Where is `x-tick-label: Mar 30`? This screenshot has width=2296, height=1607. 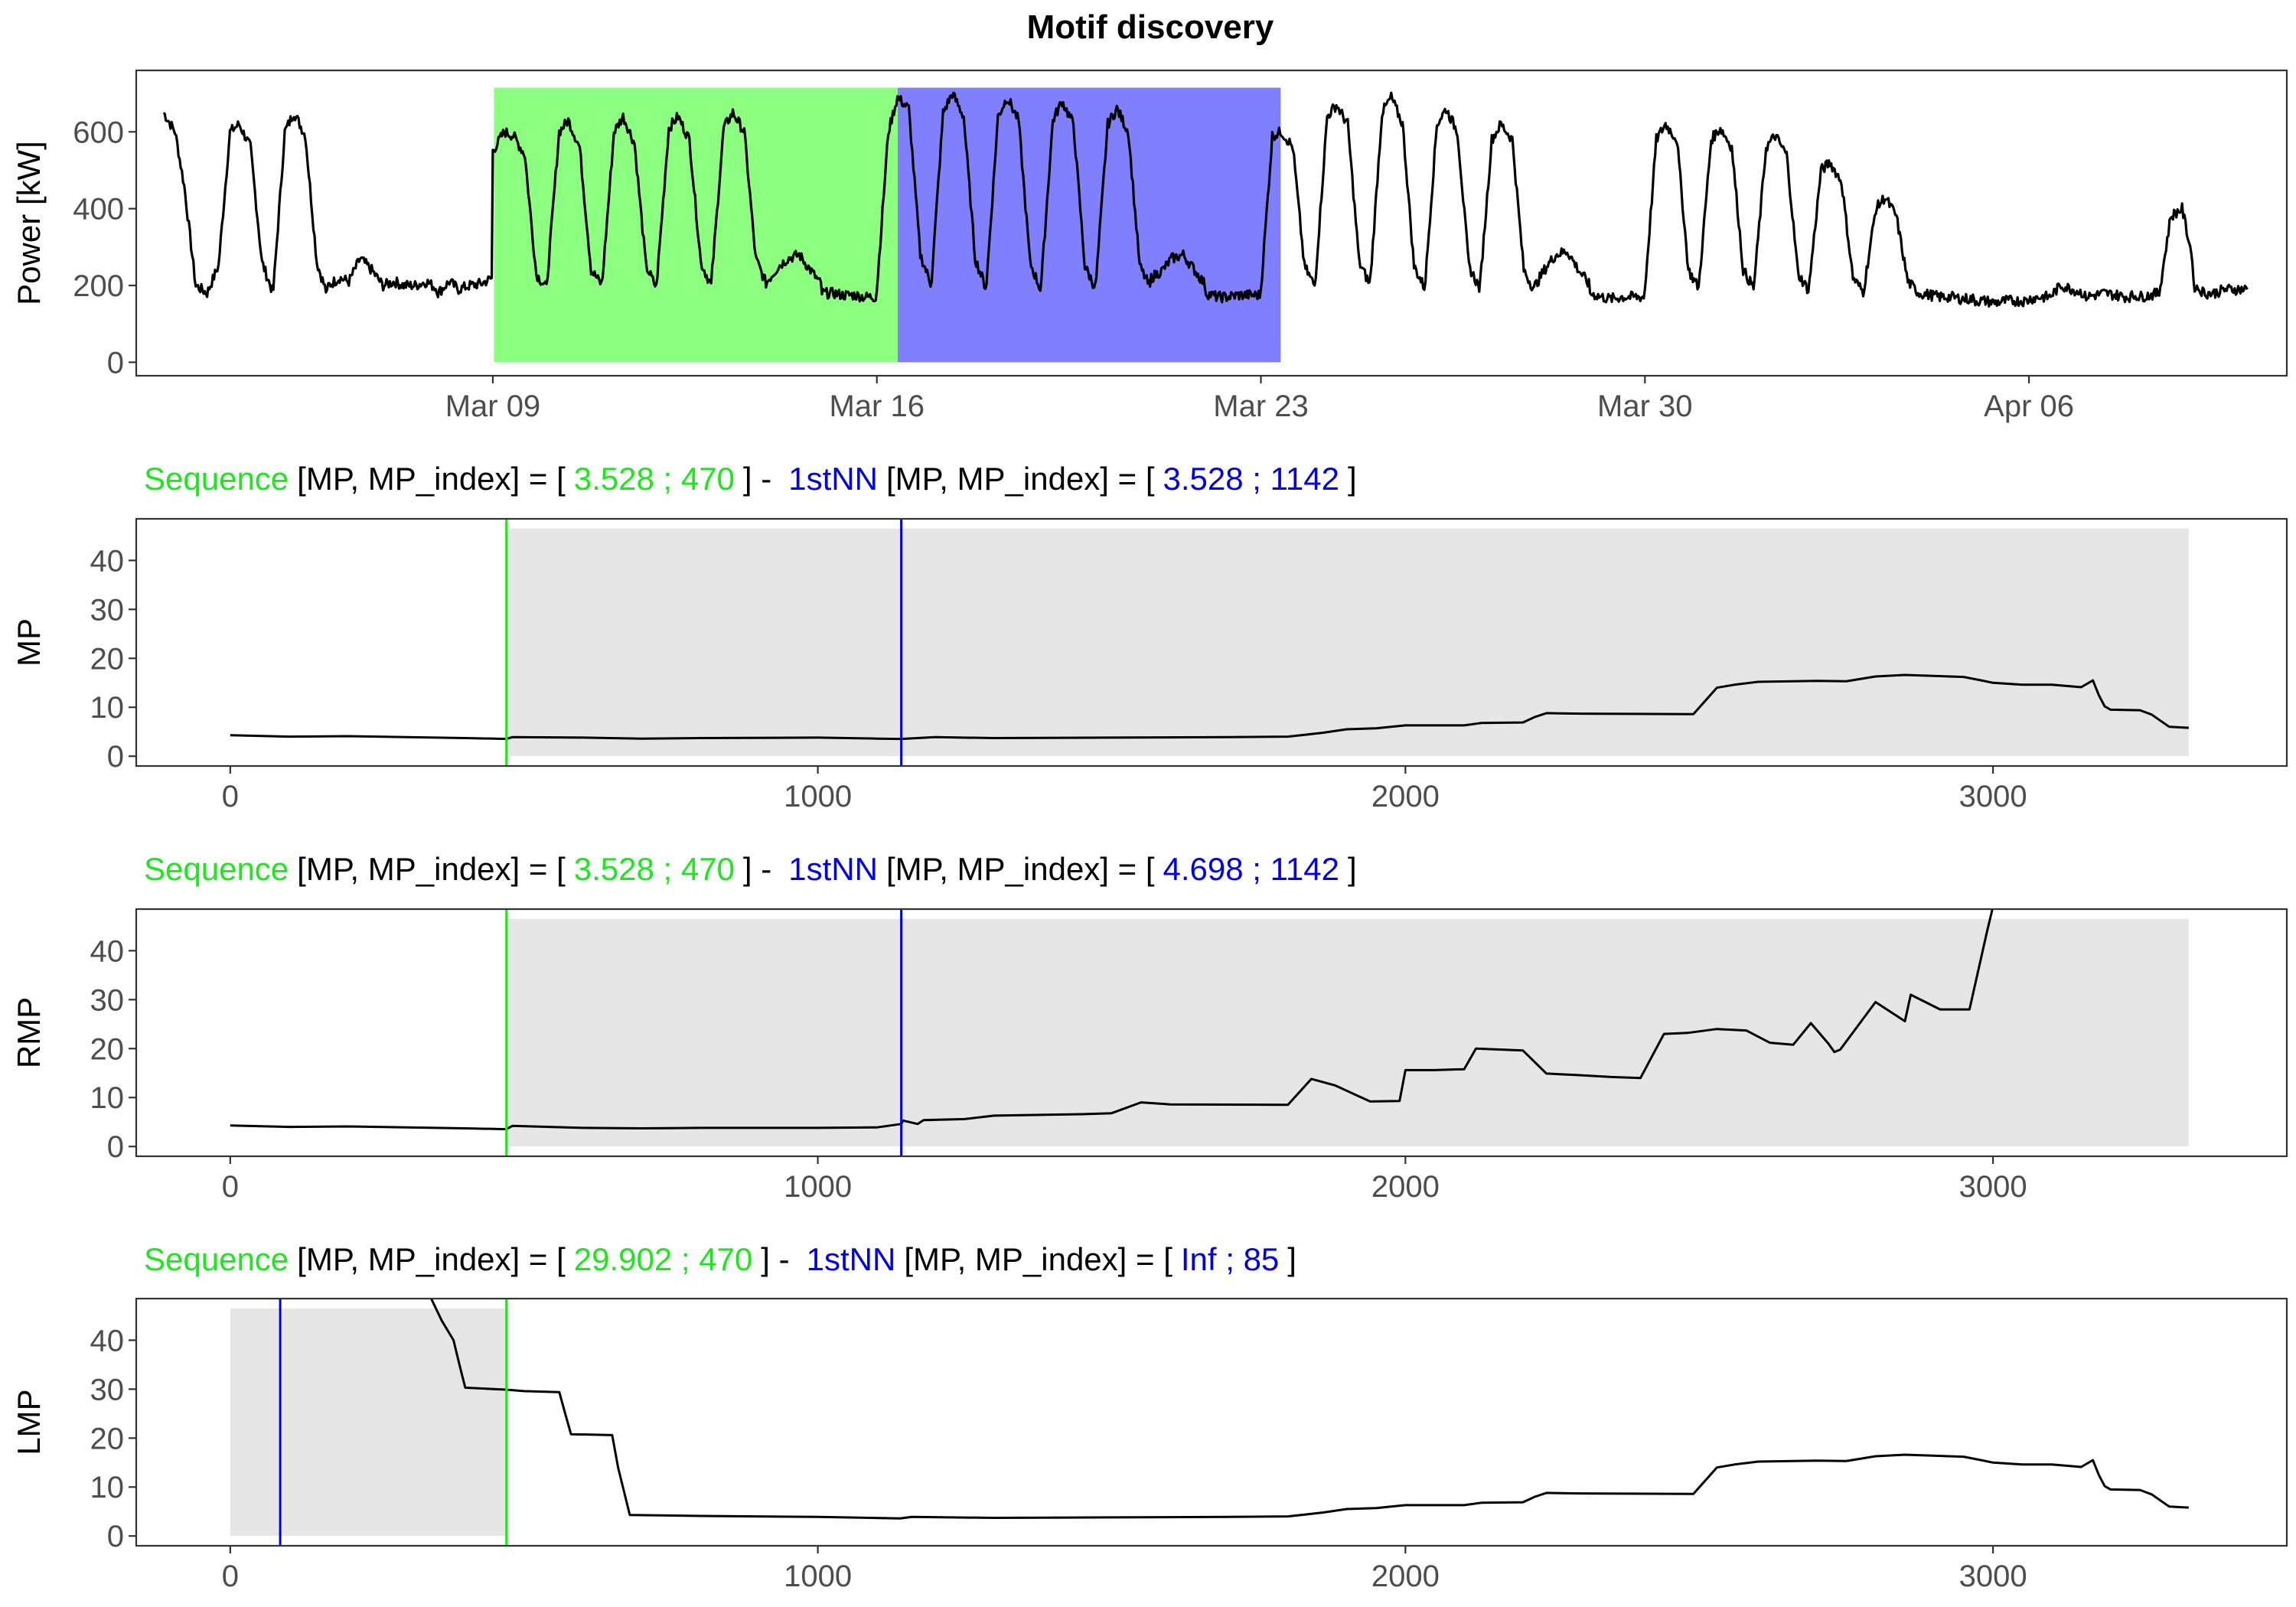 x-tick-label: Mar 30 is located at coordinates (1645, 407).